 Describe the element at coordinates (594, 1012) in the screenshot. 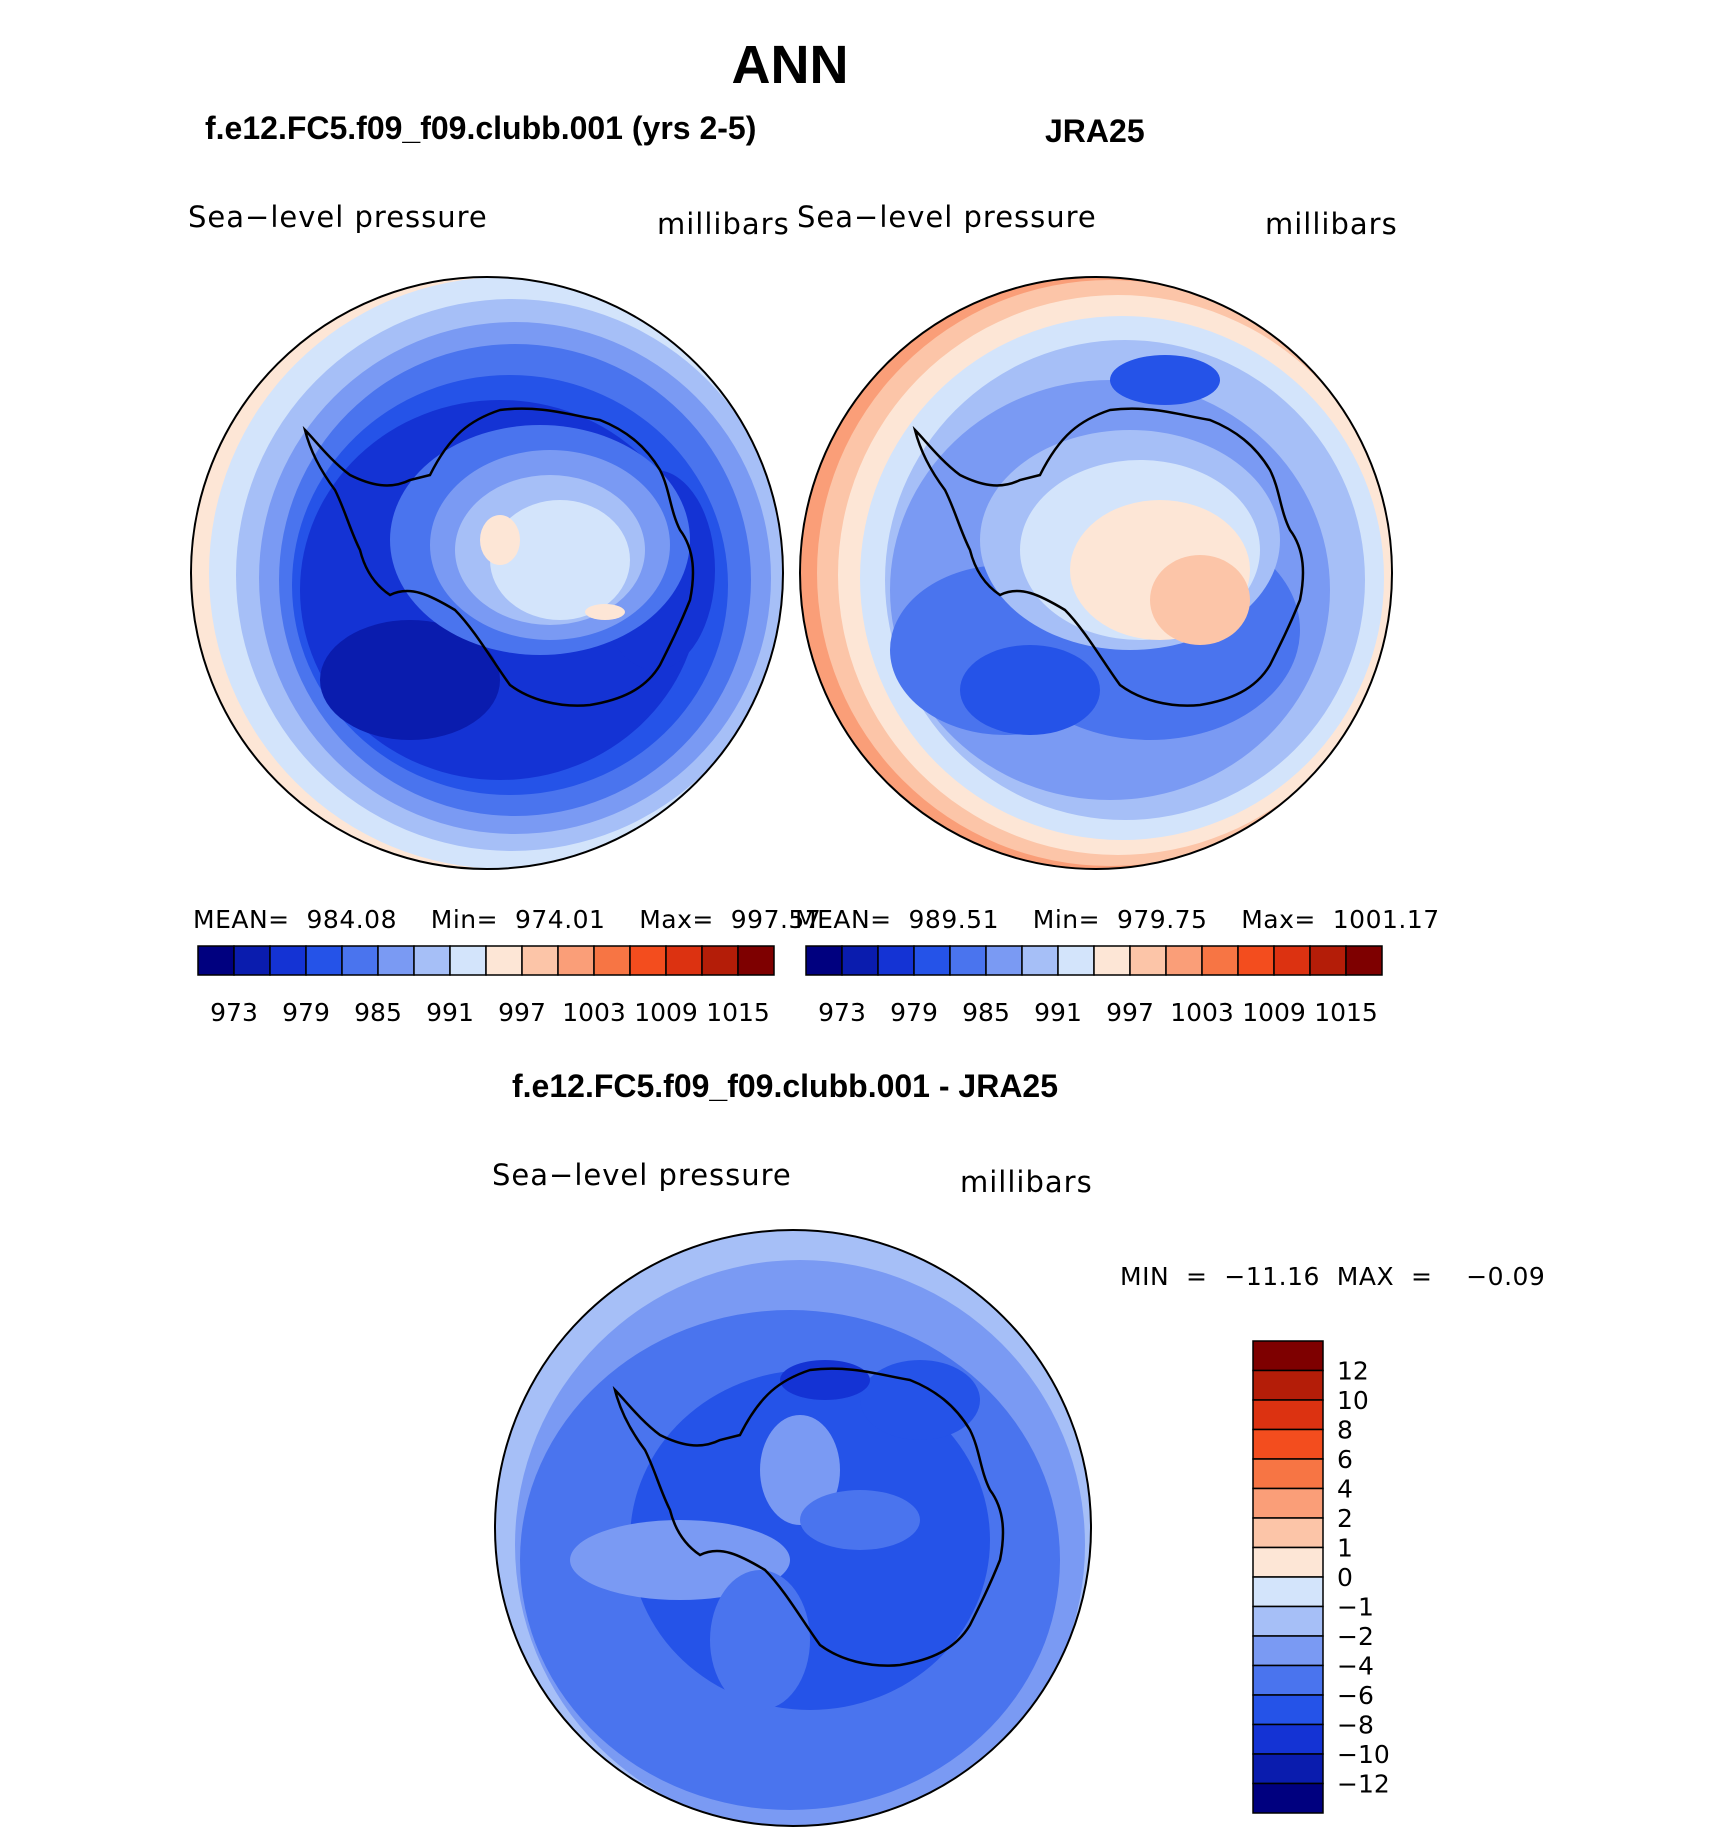

I see `colorbar-1-tick-label: 1003` at that location.